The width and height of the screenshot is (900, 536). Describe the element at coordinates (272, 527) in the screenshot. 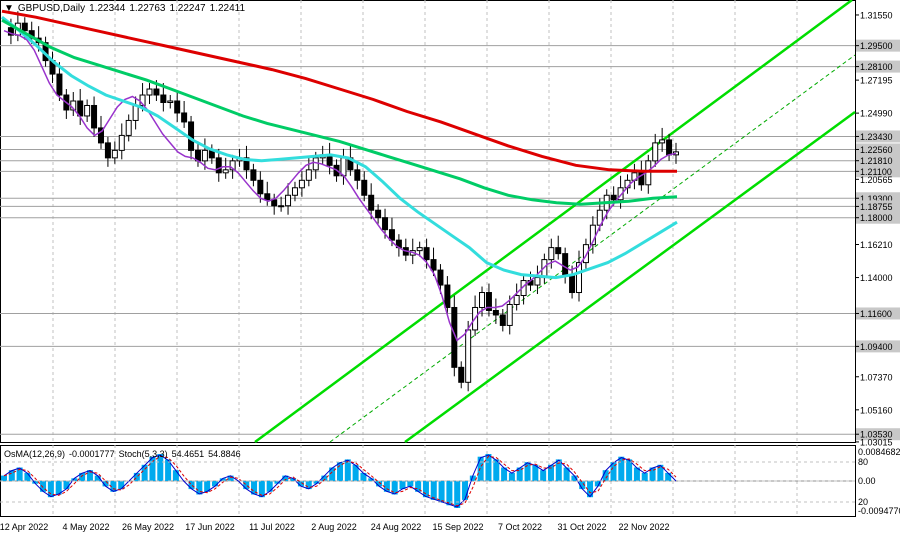

I see `date-tick-label: 11 Jul 2022` at that location.